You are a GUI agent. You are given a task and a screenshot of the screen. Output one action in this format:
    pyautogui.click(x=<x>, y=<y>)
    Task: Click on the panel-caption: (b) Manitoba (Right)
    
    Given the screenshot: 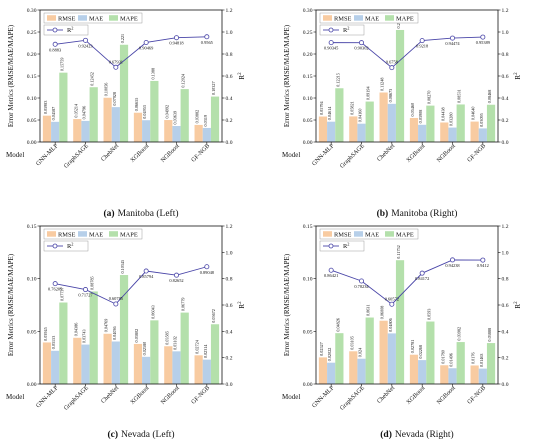 What is the action you would take?
    pyautogui.click(x=417, y=213)
    